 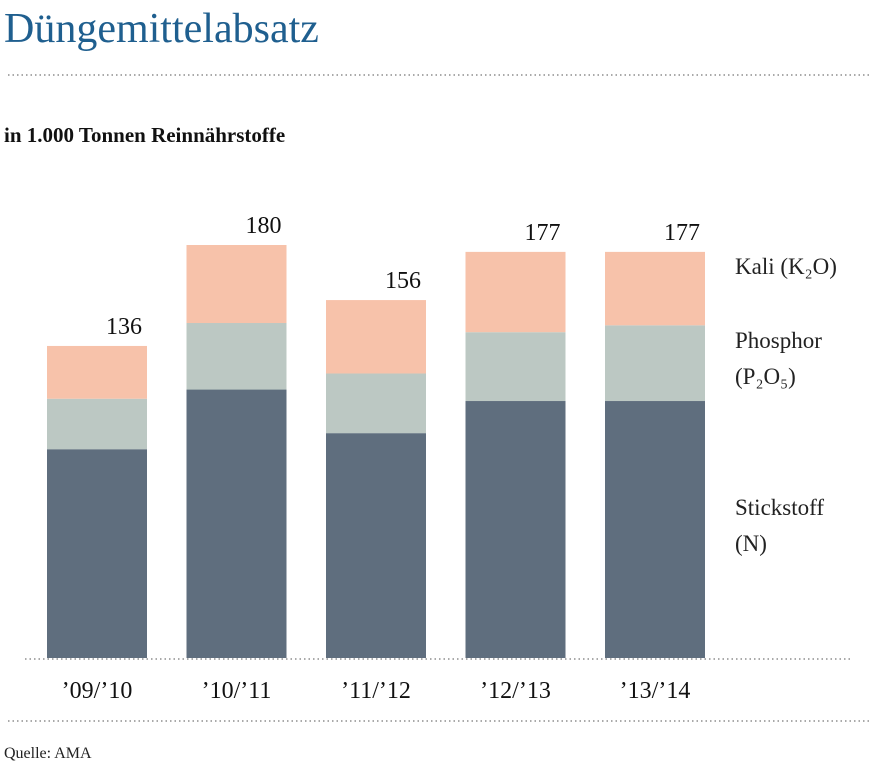 What do you see at coordinates (161, 29) in the screenshot?
I see `chart-title: Düngemittelabsatz` at bounding box center [161, 29].